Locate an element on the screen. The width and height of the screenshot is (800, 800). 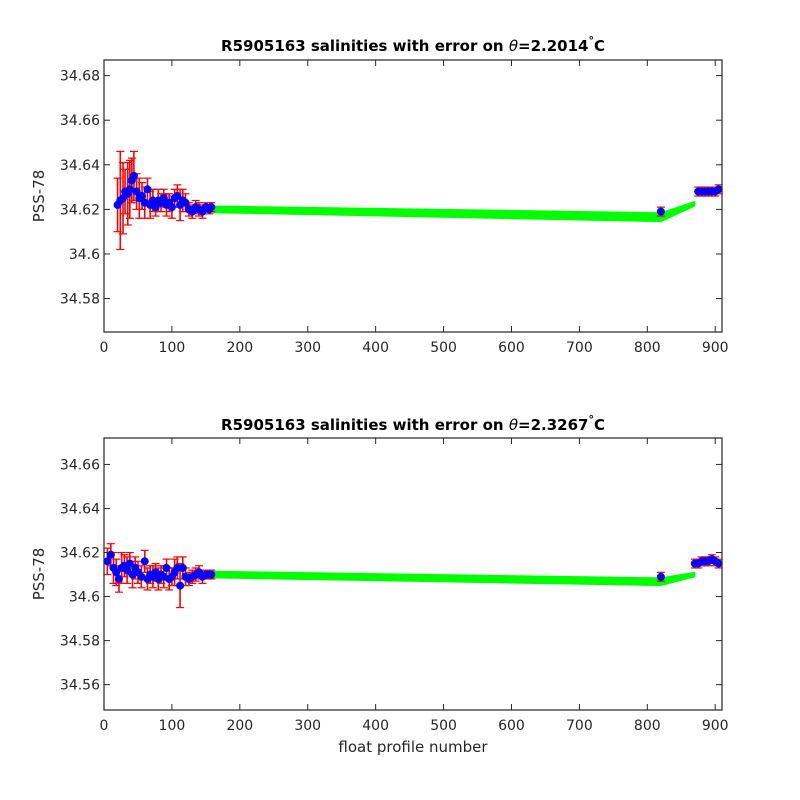
y-axis-label-bottom: PSS-78 is located at coordinates (39, 574).